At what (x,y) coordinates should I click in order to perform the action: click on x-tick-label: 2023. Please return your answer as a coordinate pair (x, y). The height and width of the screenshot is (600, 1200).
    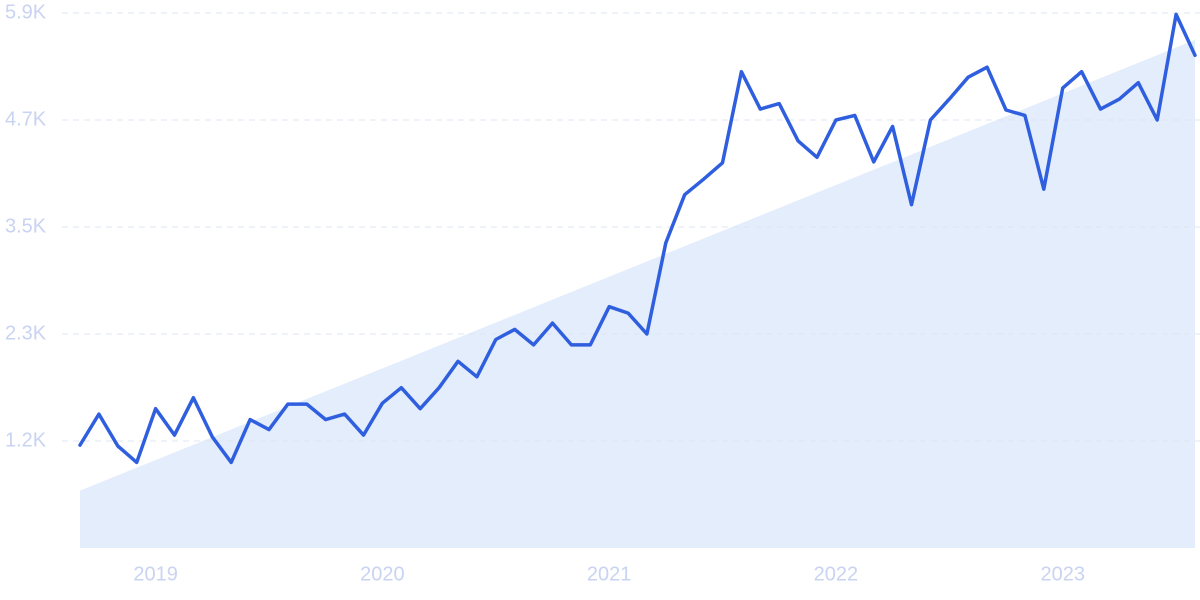
    Looking at the image, I should click on (1062, 574).